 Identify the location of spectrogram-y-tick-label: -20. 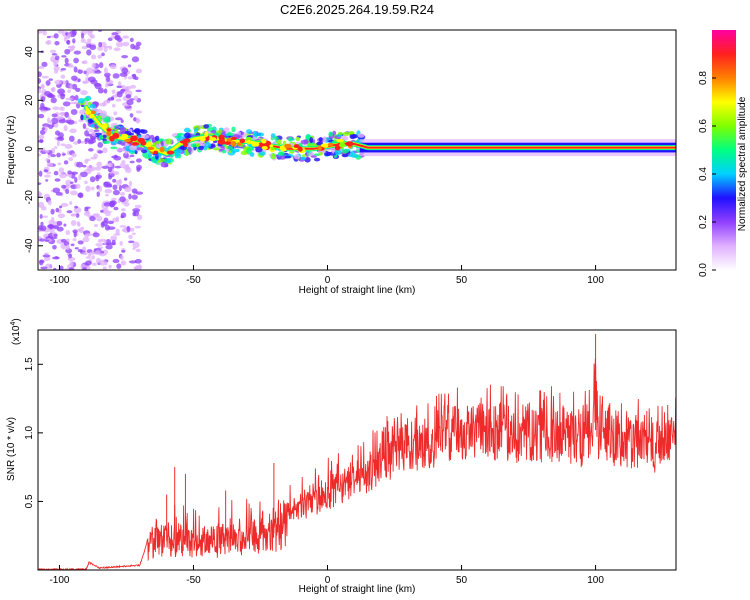
(29, 197).